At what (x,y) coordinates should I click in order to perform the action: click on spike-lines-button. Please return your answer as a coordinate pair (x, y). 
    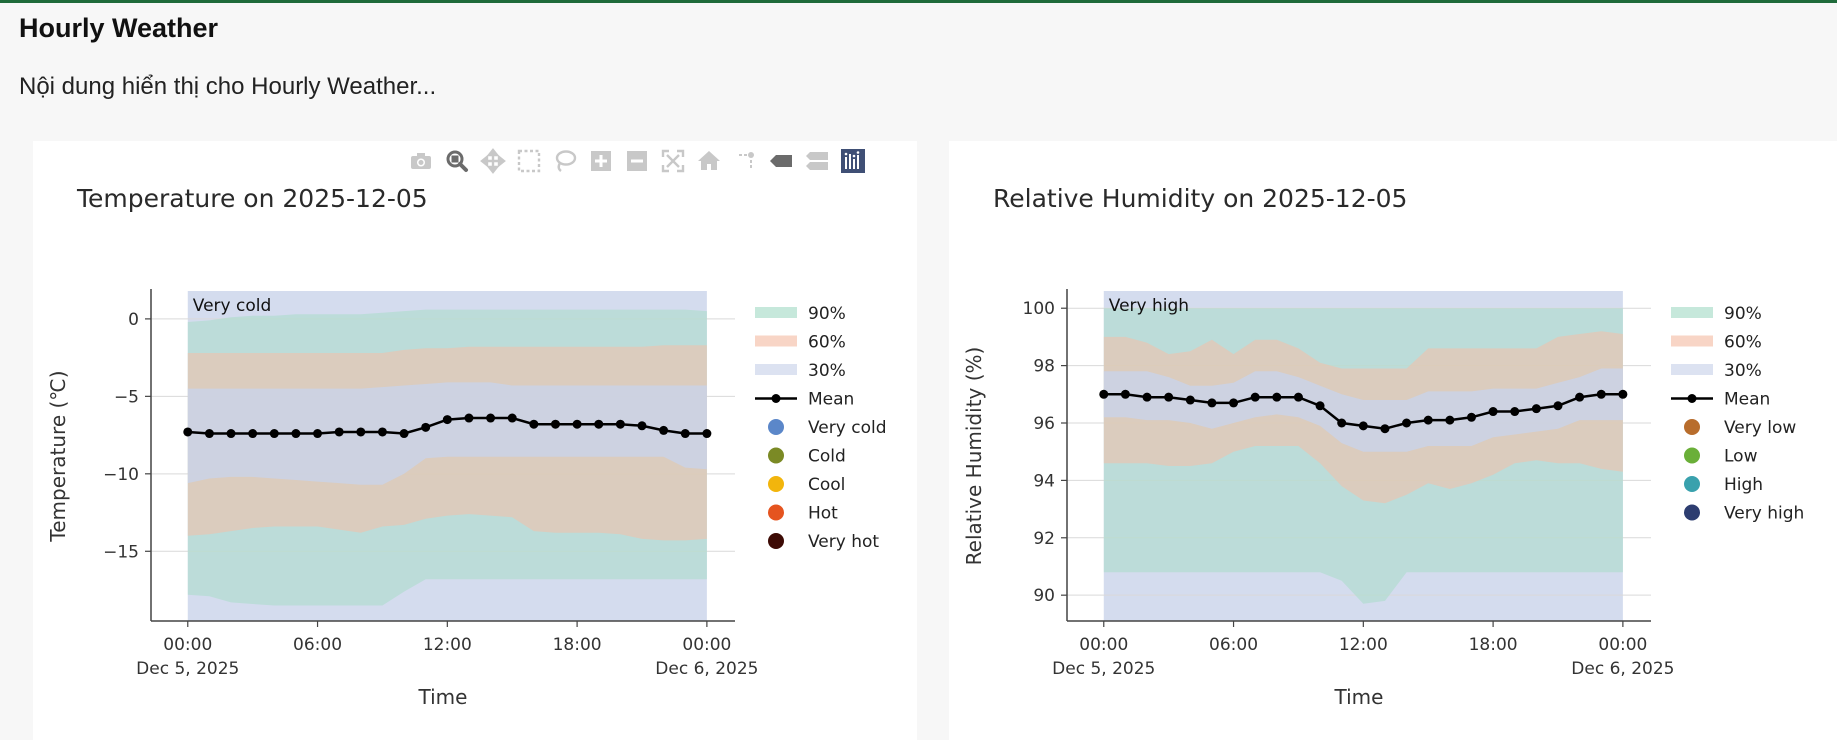
    Looking at the image, I should click on (745, 161).